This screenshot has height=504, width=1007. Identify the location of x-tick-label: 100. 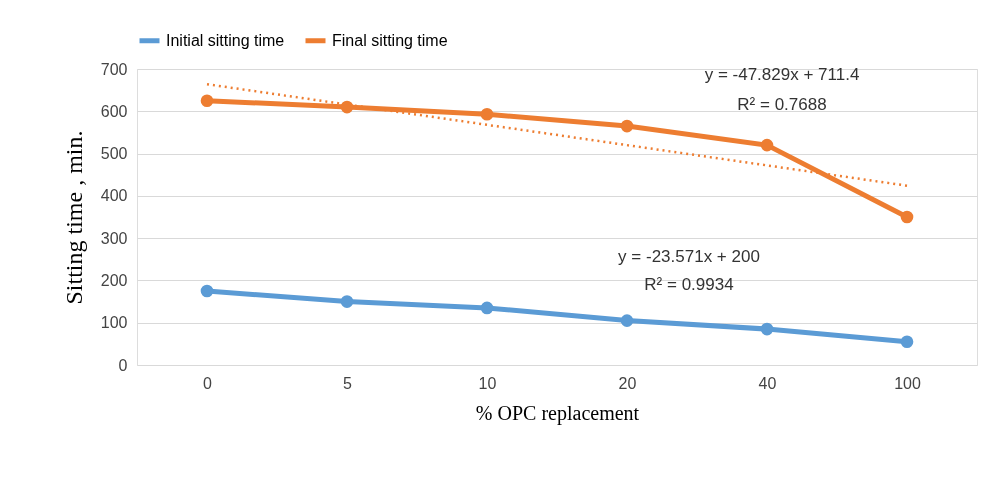
(907, 383).